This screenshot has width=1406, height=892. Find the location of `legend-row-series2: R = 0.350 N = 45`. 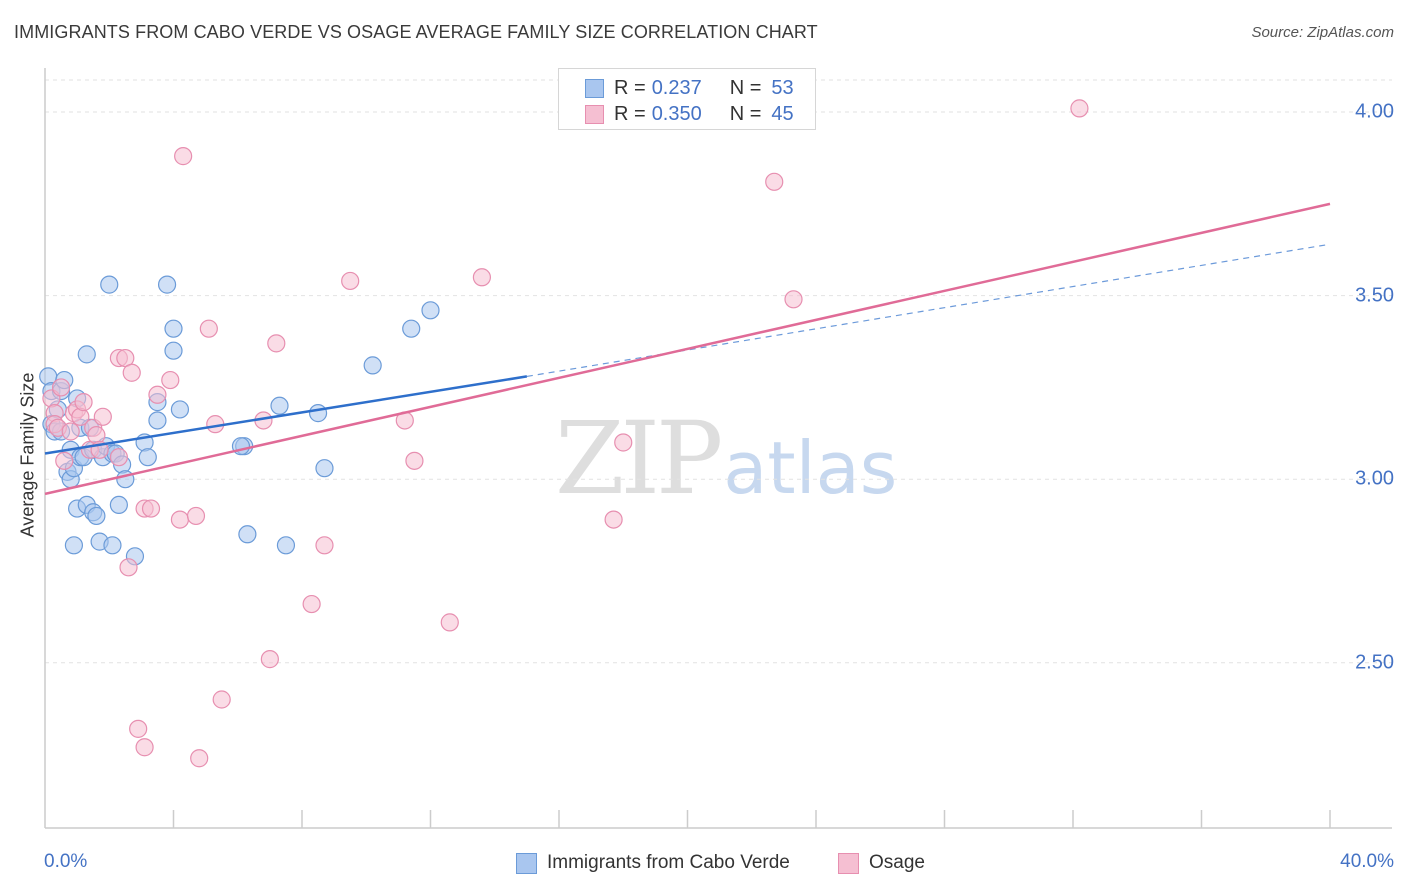

legend-row-series2: R = 0.350 N = 45 is located at coordinates (689, 114).